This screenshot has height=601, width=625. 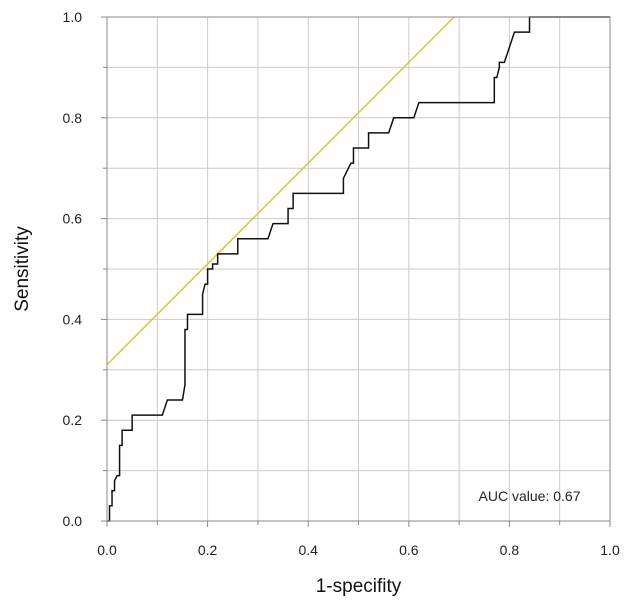 What do you see at coordinates (530, 496) in the screenshot?
I see `auc-annotation: AUC value: 0.67` at bounding box center [530, 496].